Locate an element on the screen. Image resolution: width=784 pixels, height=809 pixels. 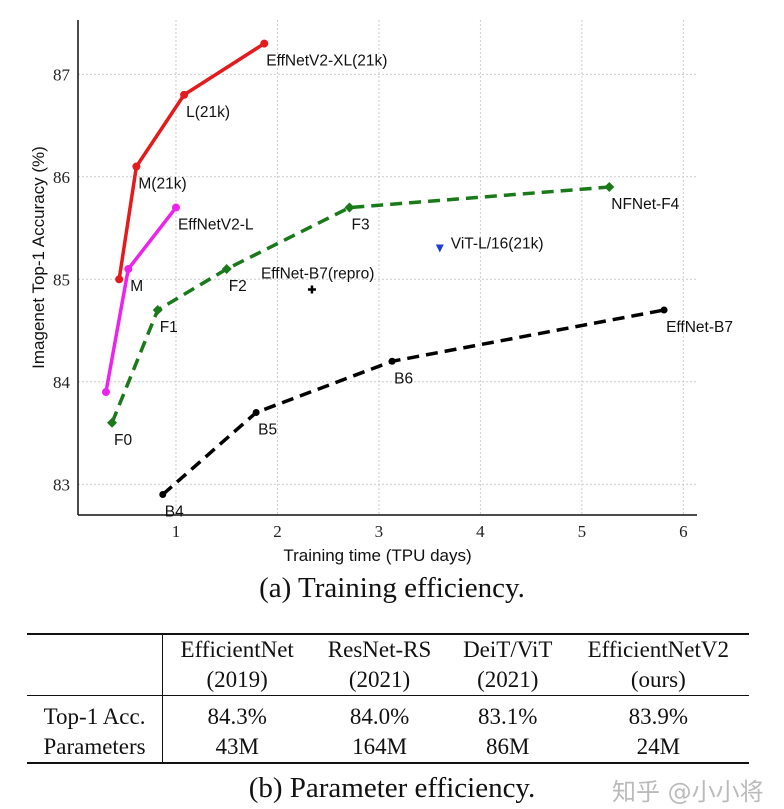
data-label: F1 is located at coordinates (169, 327).